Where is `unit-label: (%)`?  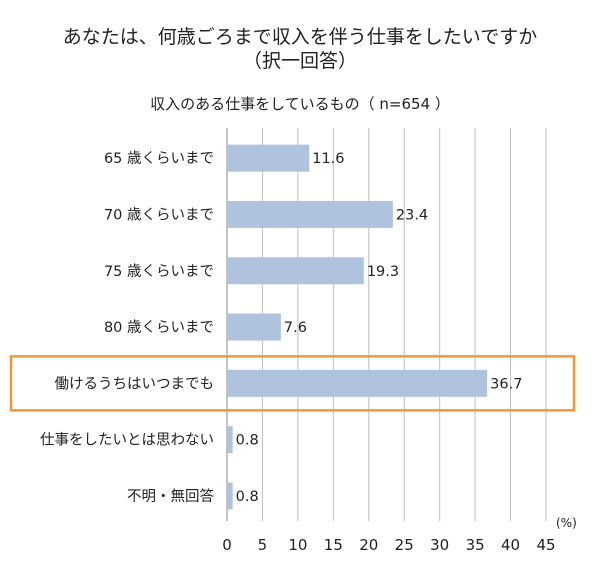 unit-label: (%) is located at coordinates (566, 523).